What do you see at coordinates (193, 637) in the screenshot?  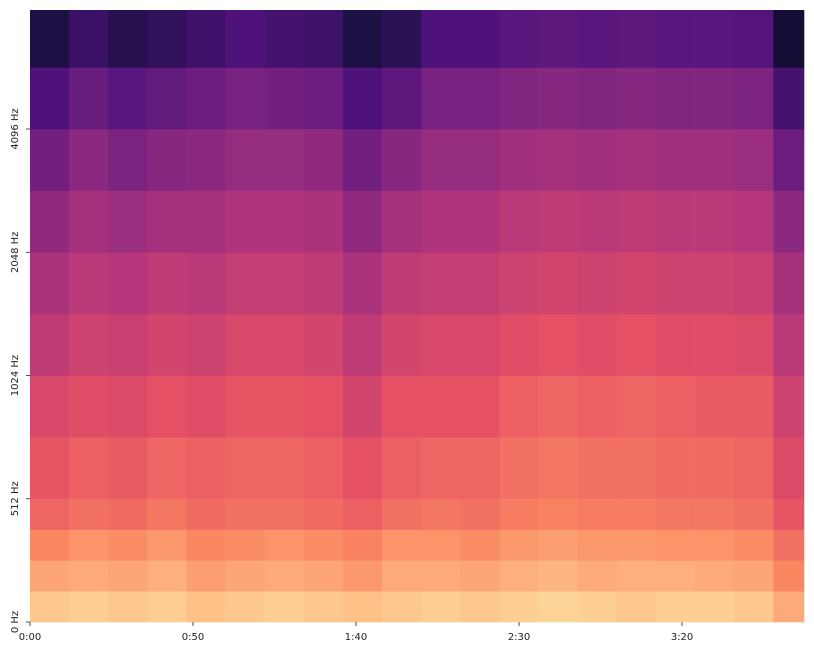 I see `x-tick-label: 0:50` at bounding box center [193, 637].